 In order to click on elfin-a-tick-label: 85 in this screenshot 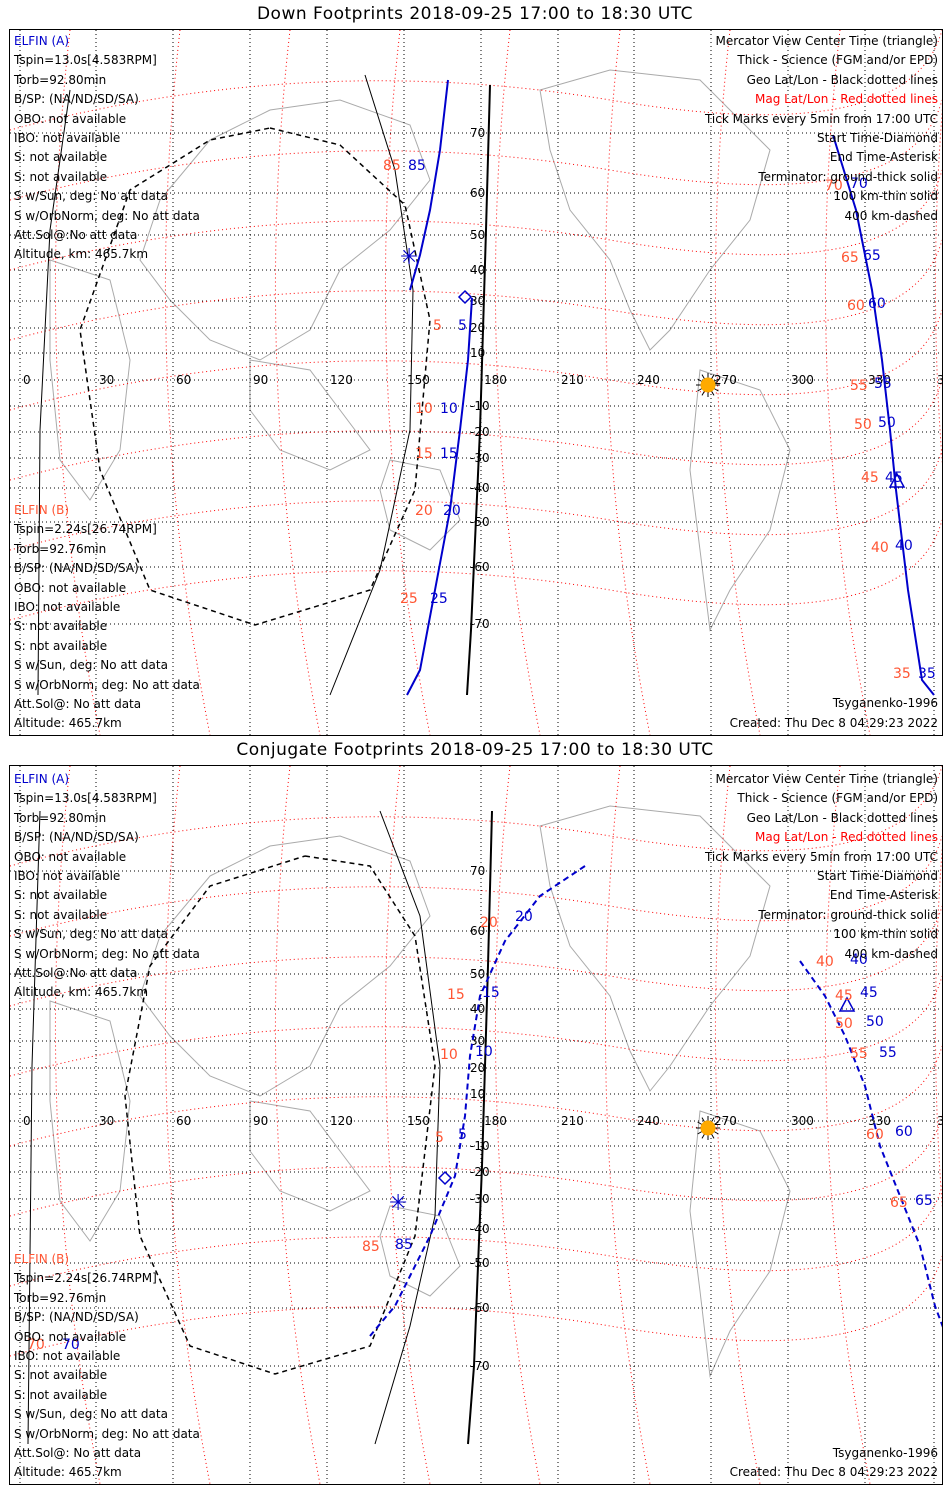, I will do `click(417, 166)`.